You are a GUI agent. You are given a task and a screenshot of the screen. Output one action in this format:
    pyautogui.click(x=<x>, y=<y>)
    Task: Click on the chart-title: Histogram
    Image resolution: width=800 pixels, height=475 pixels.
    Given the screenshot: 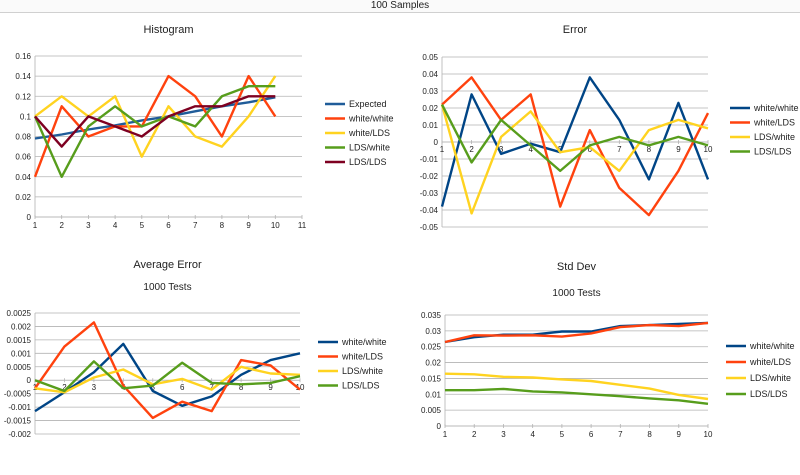 What is the action you would take?
    pyautogui.click(x=168, y=30)
    